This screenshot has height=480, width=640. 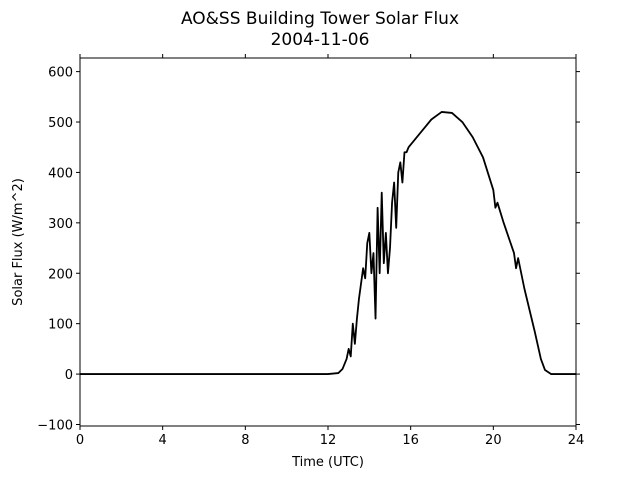 I want to click on x-tick-label: 4, so click(x=163, y=440).